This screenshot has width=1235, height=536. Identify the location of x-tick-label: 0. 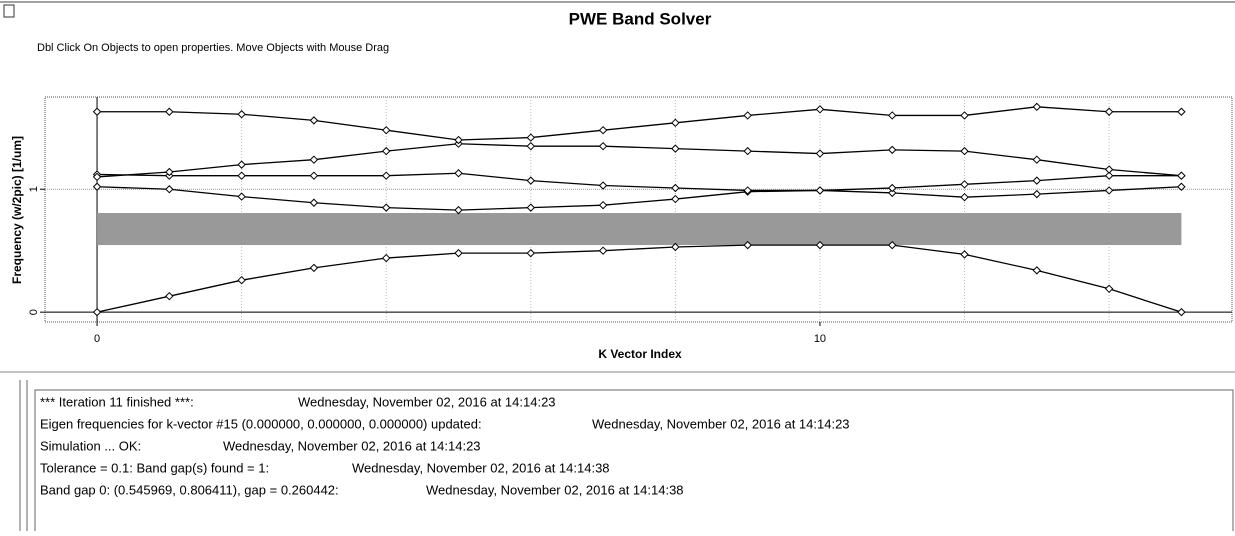
(97, 339).